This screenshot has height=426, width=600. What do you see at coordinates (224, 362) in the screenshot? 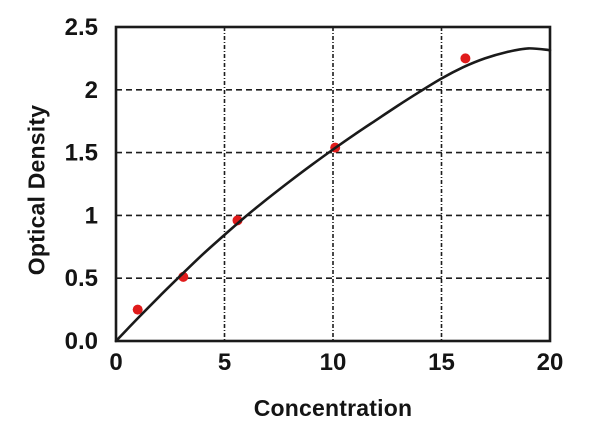
I see `x-tick-label: 5` at bounding box center [224, 362].